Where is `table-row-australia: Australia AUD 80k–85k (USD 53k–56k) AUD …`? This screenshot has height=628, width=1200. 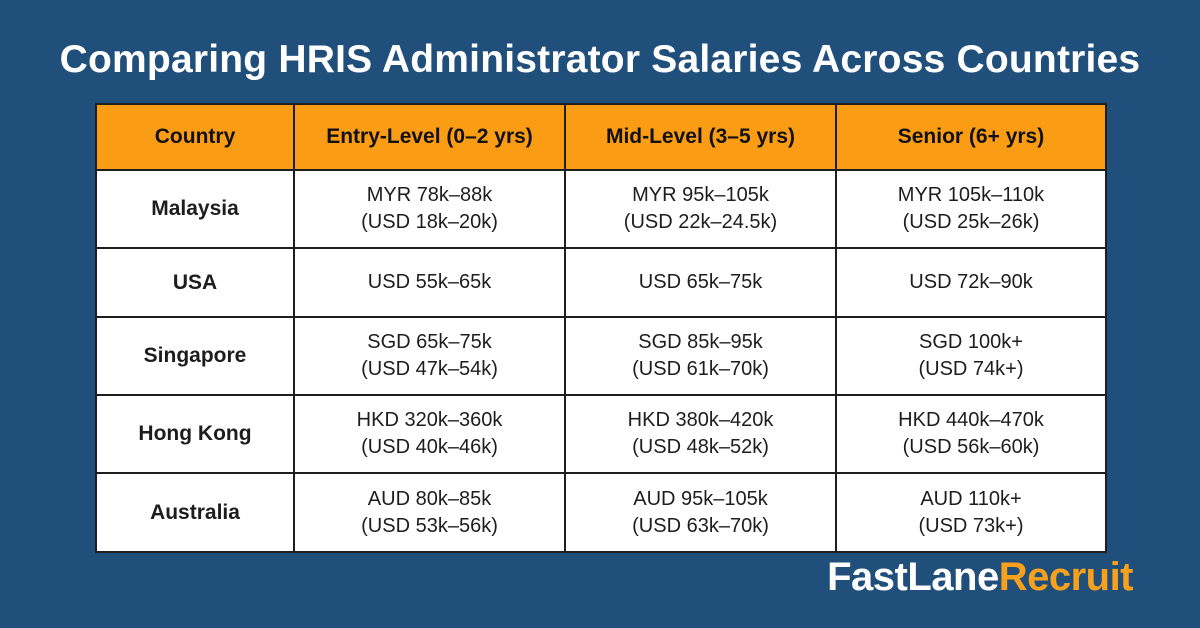
table-row-australia: Australia AUD 80k–85k (USD 53k–56k) AUD … is located at coordinates (601, 512).